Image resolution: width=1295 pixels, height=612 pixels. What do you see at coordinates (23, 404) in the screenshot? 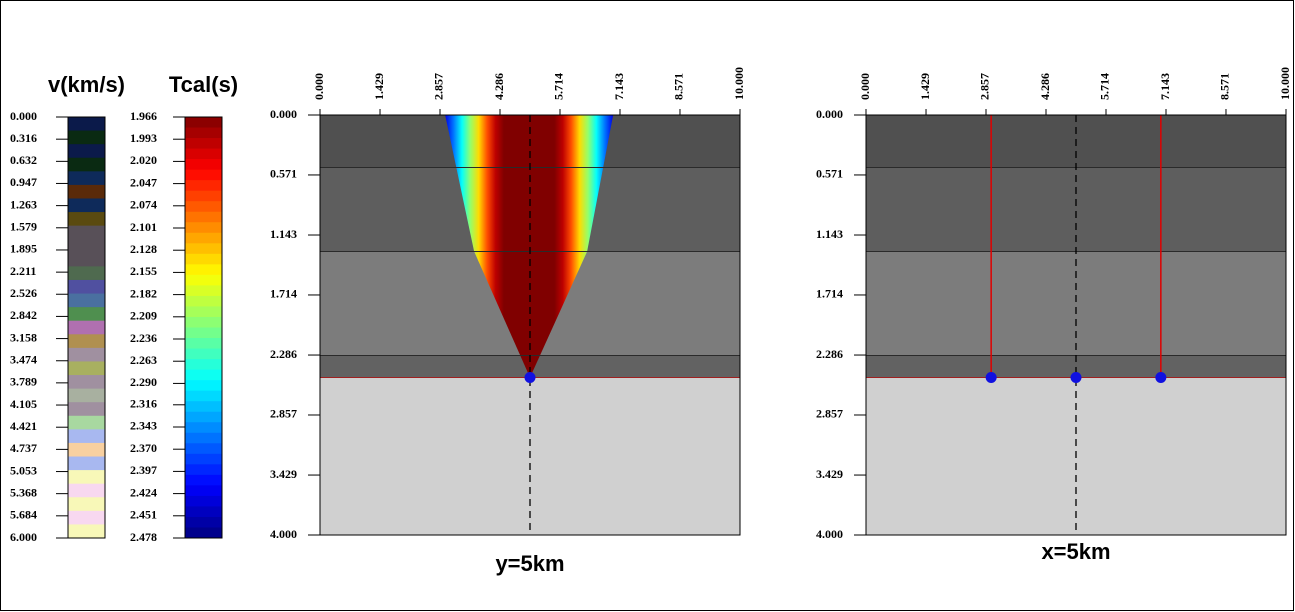
I see `colorbar-tick-label: 4.105` at bounding box center [23, 404].